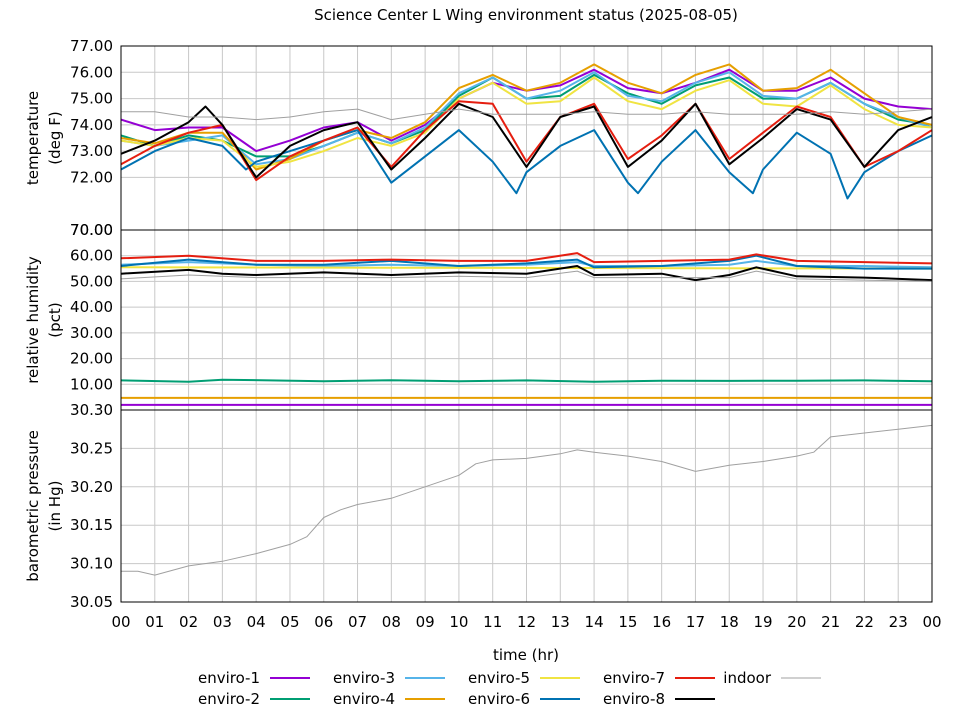 This screenshot has width=960, height=720. Describe the element at coordinates (154, 622) in the screenshot. I see `x-tick-label: 01` at that location.